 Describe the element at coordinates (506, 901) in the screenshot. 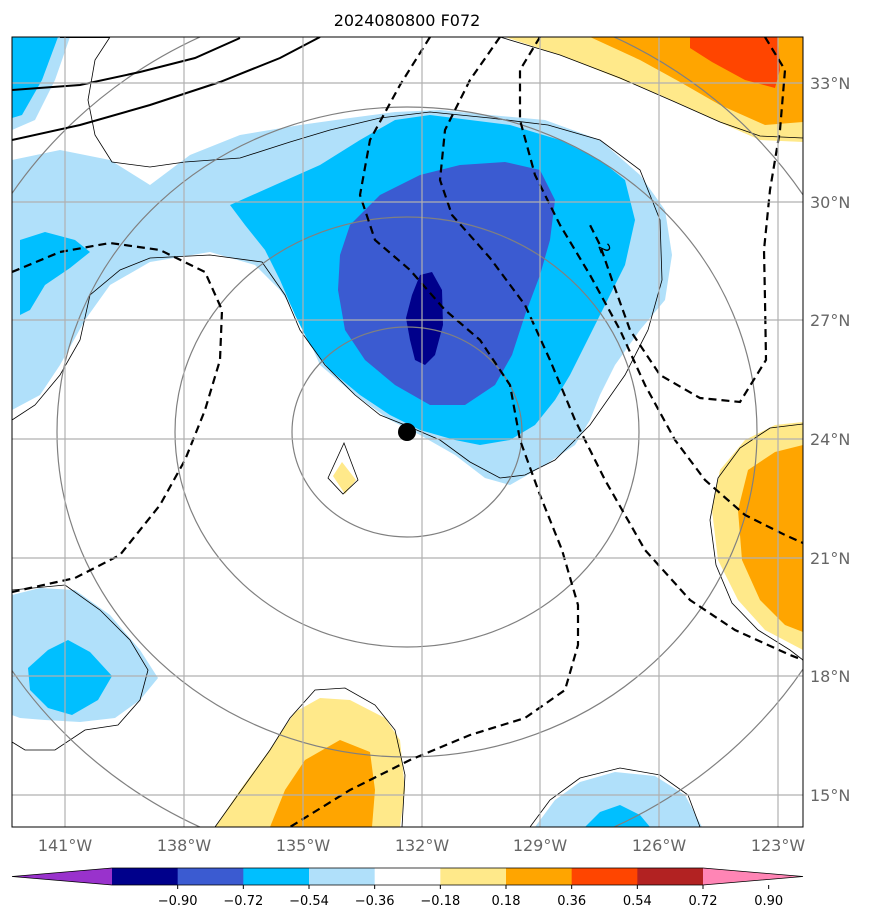

I see `colorbar-tick-label: 0.18` at that location.